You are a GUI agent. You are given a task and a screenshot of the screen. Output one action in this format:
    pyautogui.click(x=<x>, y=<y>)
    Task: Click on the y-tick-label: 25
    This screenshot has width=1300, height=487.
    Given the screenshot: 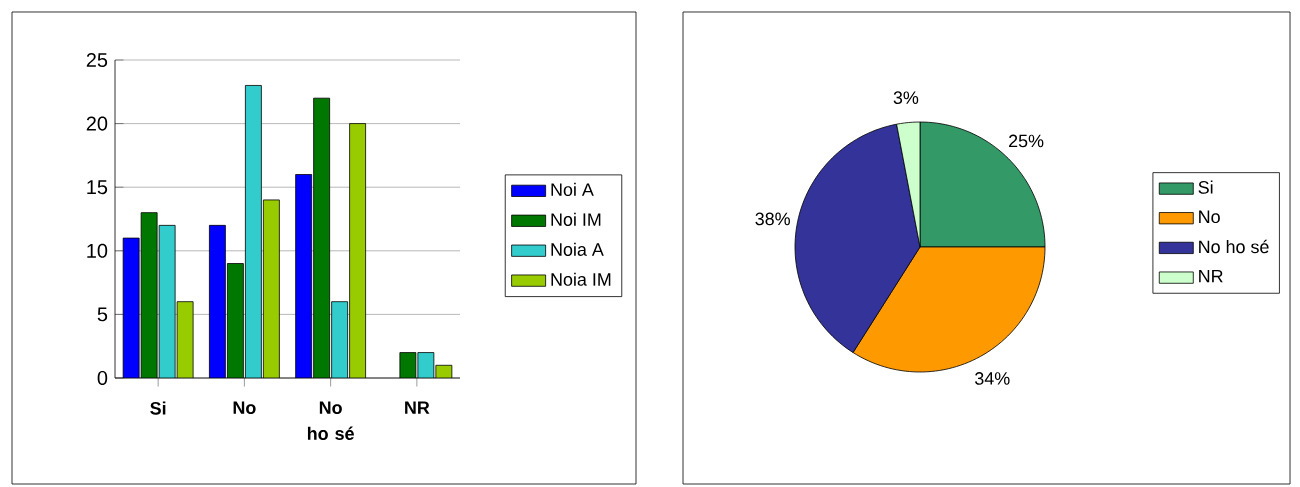 What is the action you would take?
    pyautogui.click(x=97, y=60)
    